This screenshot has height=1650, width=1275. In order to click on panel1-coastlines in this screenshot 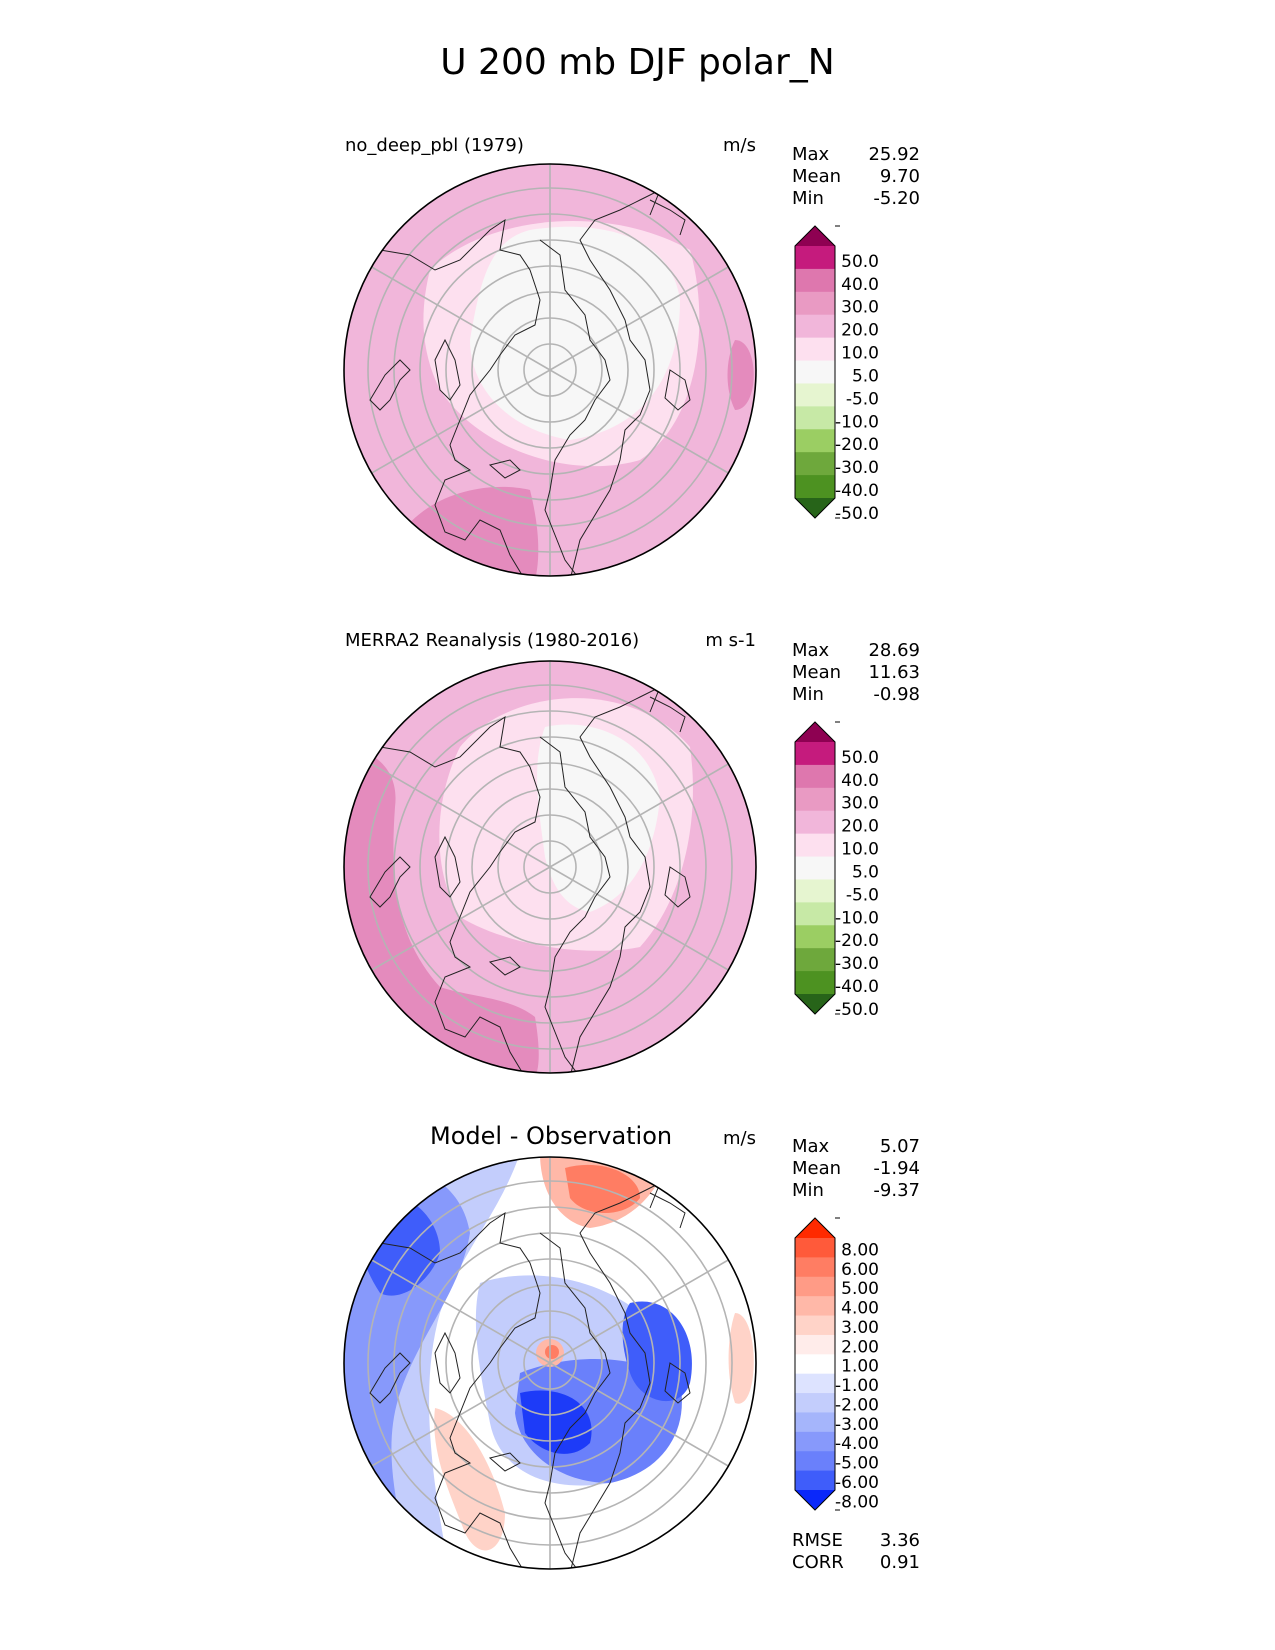, I will do `click(530, 382)`.